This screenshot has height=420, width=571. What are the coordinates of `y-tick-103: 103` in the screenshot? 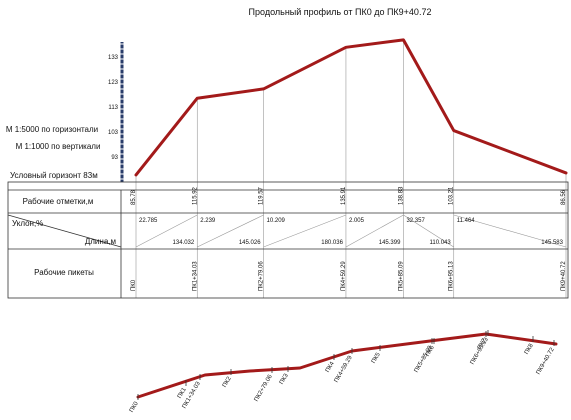 It's located at (113, 133).